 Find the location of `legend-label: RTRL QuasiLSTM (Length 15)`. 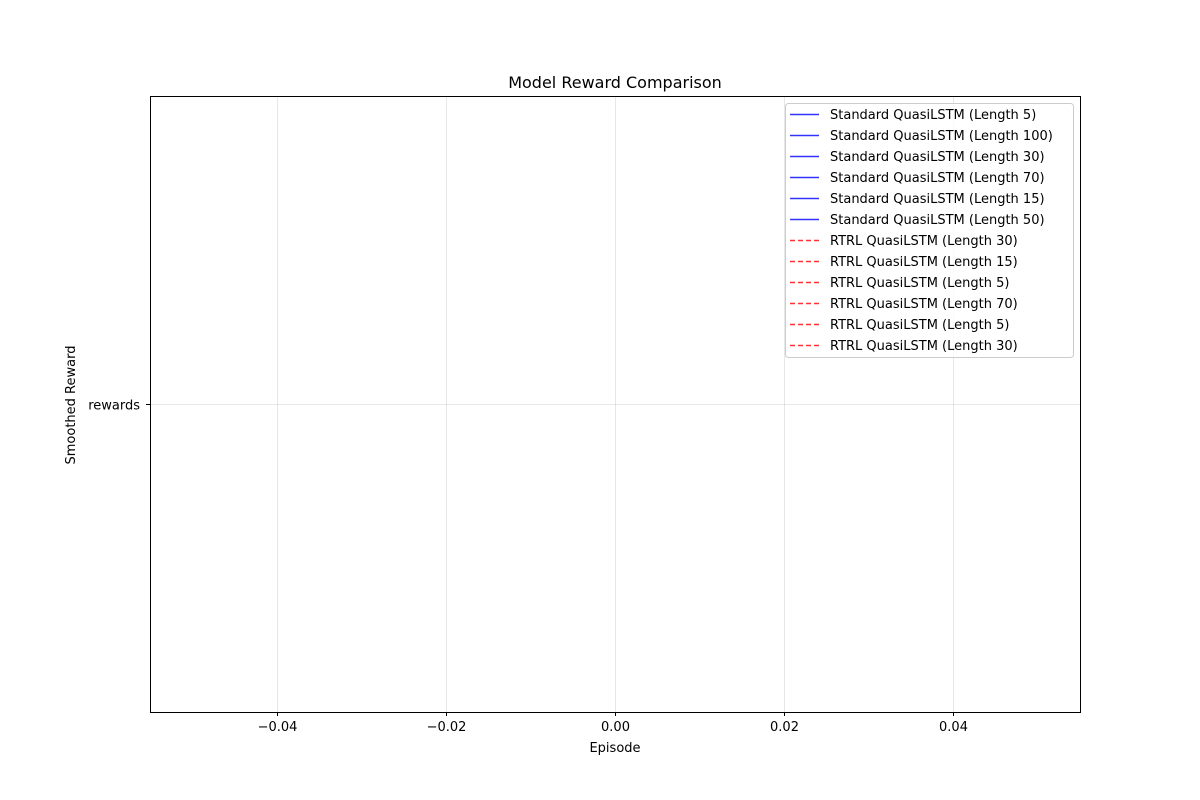

legend-label: RTRL QuasiLSTM (Length 15) is located at coordinates (924, 262).